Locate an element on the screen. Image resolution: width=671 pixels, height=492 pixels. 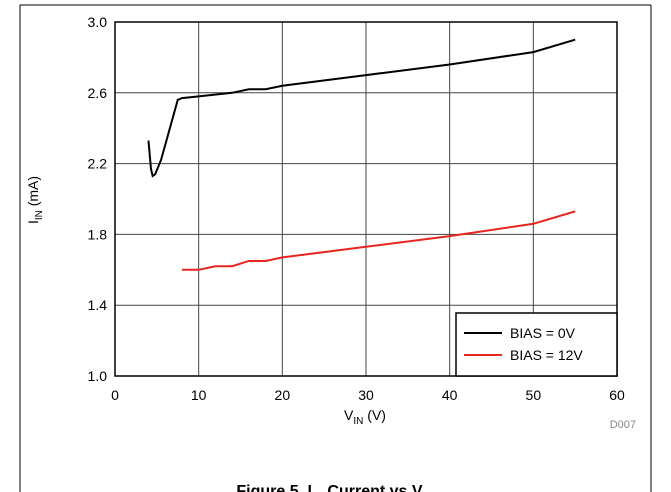
title-part: Current vs V is located at coordinates (373, 487).